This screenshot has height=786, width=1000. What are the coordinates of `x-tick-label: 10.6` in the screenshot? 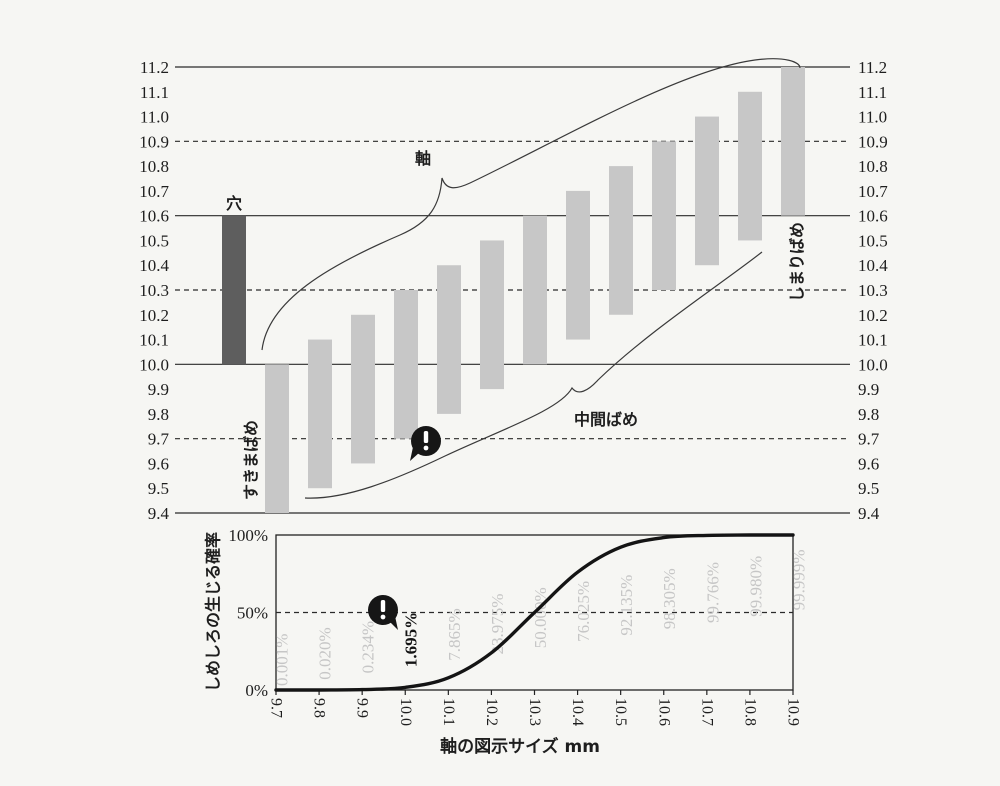 It's located at (663, 712).